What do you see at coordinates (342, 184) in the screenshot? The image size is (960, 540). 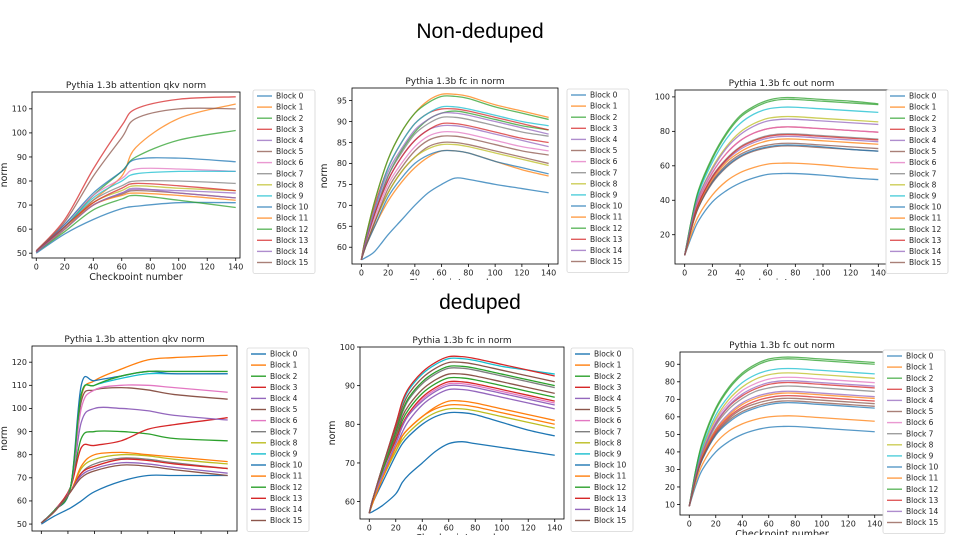 I see `y-tick-label: 75` at bounding box center [342, 184].